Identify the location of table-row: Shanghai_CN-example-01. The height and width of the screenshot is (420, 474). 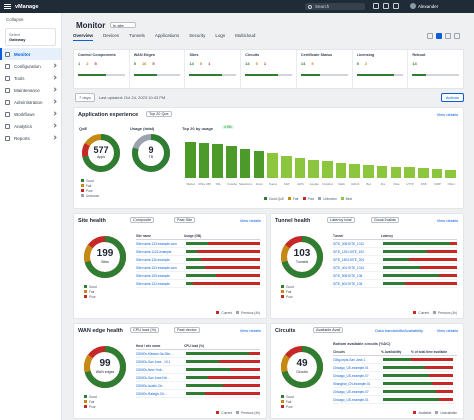
(395, 384).